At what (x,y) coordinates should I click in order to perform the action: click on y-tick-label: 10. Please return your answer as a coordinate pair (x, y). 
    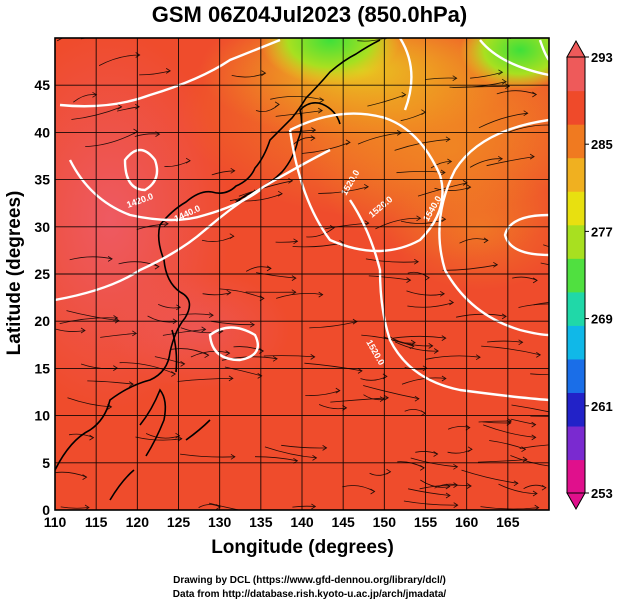
    Looking at the image, I should click on (42, 416).